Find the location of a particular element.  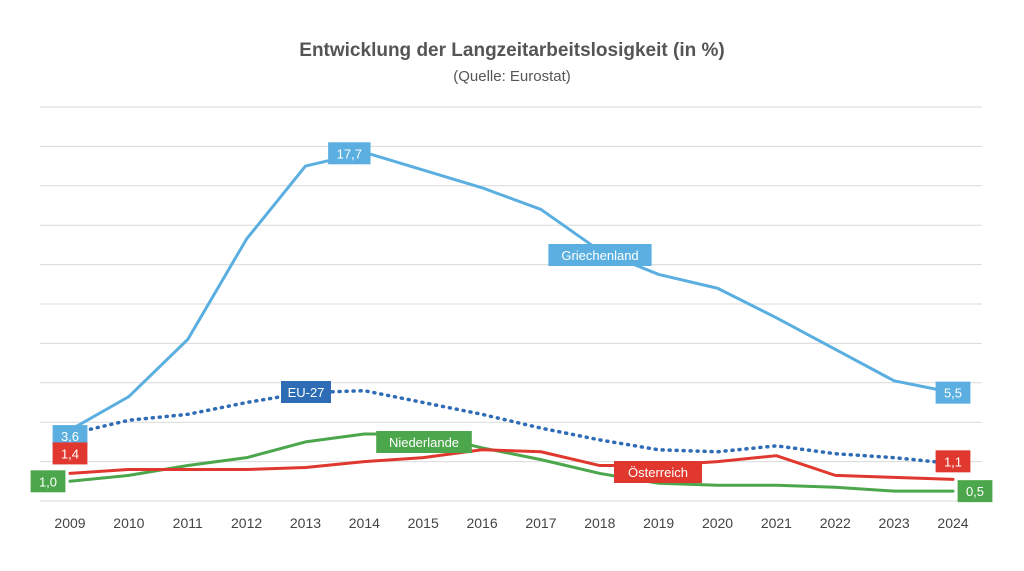

data-label: 1,0 is located at coordinates (48, 481).